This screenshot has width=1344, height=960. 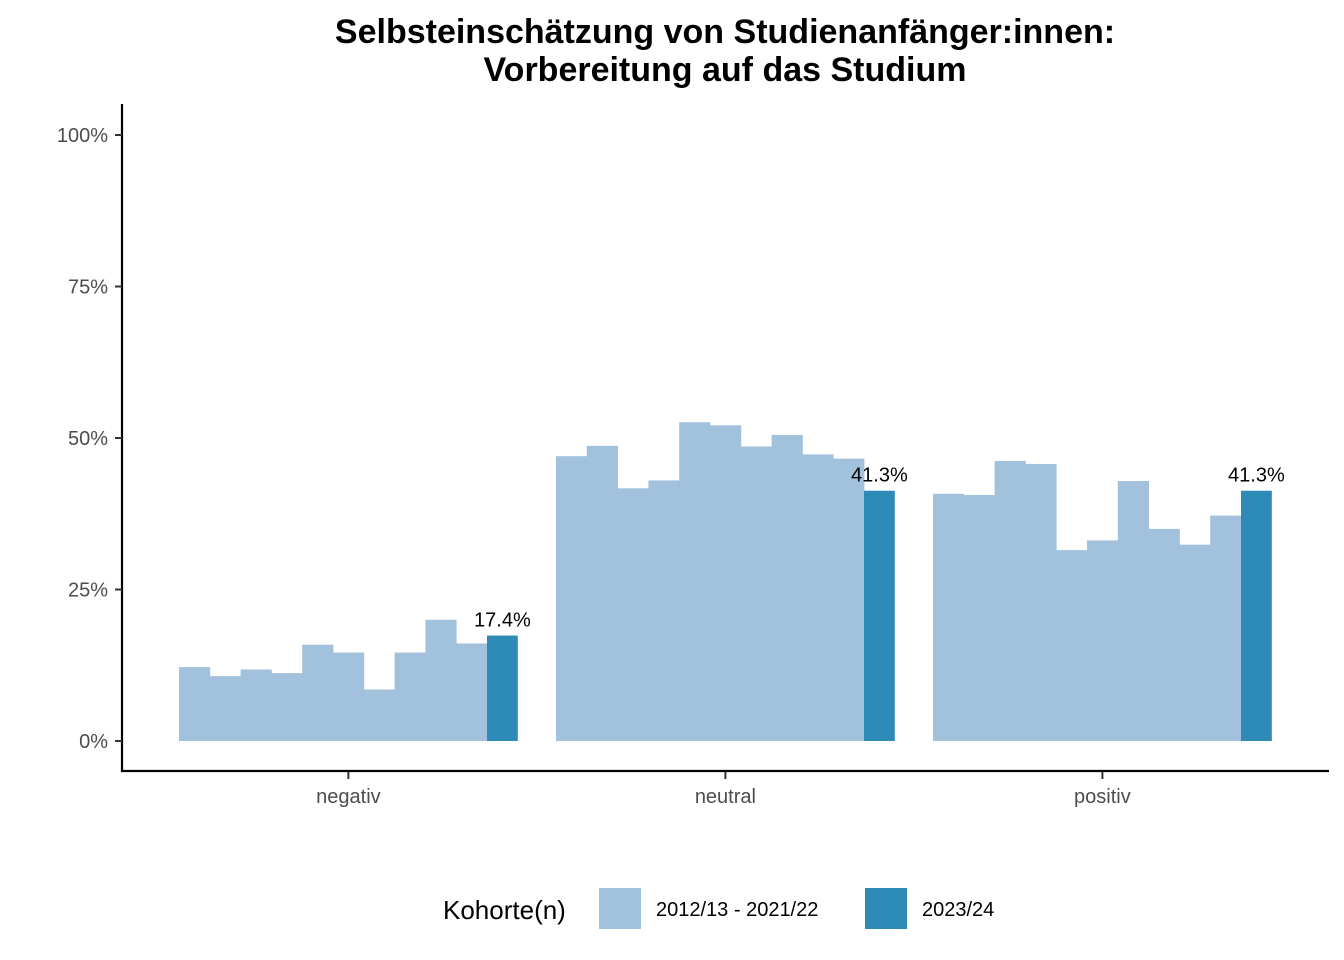 I want to click on data-labels: 17.4% 41.3% 41.3%, so click(x=879, y=548).